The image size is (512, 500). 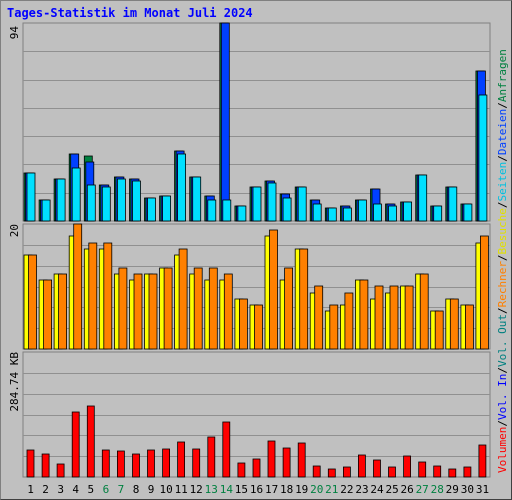 I want to click on x-tick-label-day-6: 6, so click(x=106, y=489).